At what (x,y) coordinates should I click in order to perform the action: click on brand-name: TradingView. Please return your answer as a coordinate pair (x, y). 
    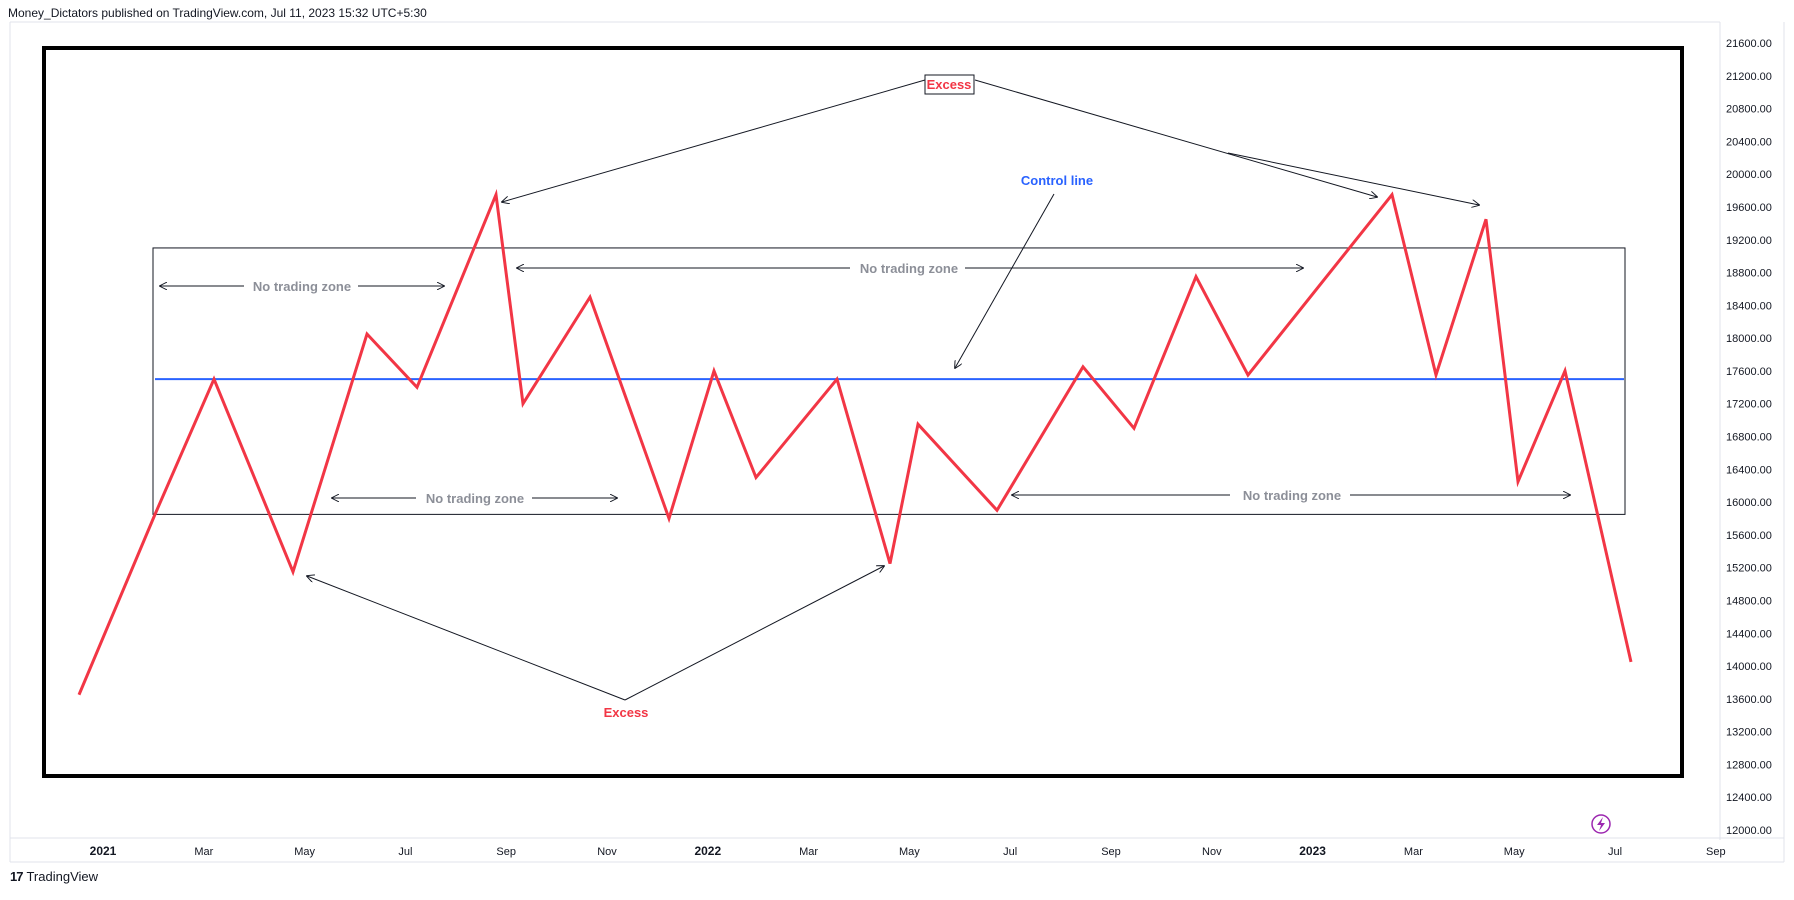
    Looking at the image, I should click on (62, 876).